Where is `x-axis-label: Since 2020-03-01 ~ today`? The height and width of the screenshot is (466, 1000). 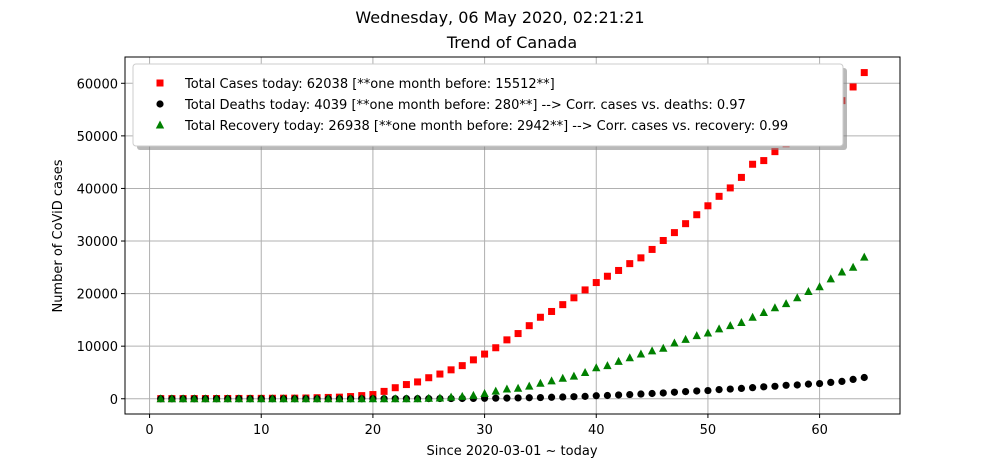 x-axis-label: Since 2020-03-01 ~ today is located at coordinates (511, 451).